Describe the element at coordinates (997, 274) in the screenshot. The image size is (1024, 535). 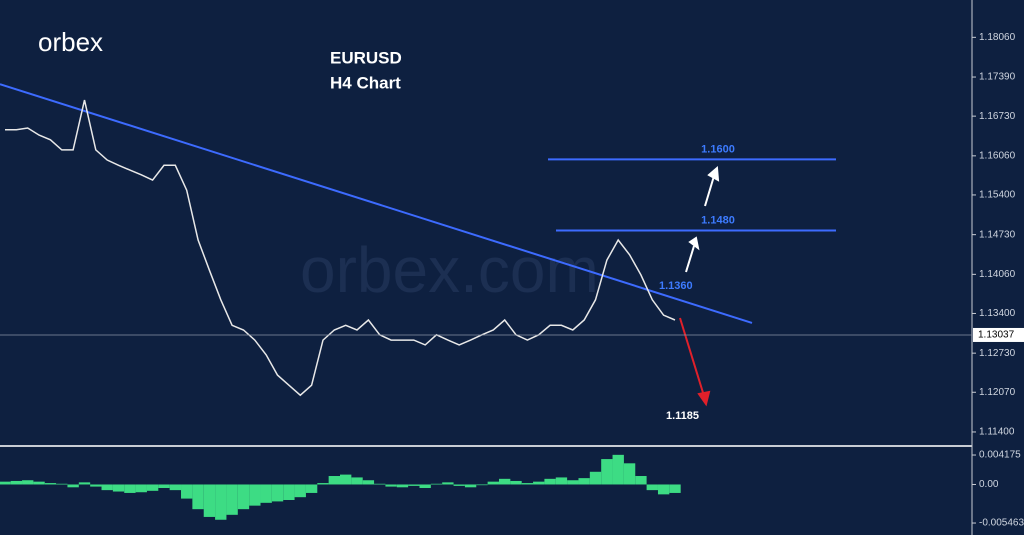
I see `y-tick-label: 1.14060` at that location.